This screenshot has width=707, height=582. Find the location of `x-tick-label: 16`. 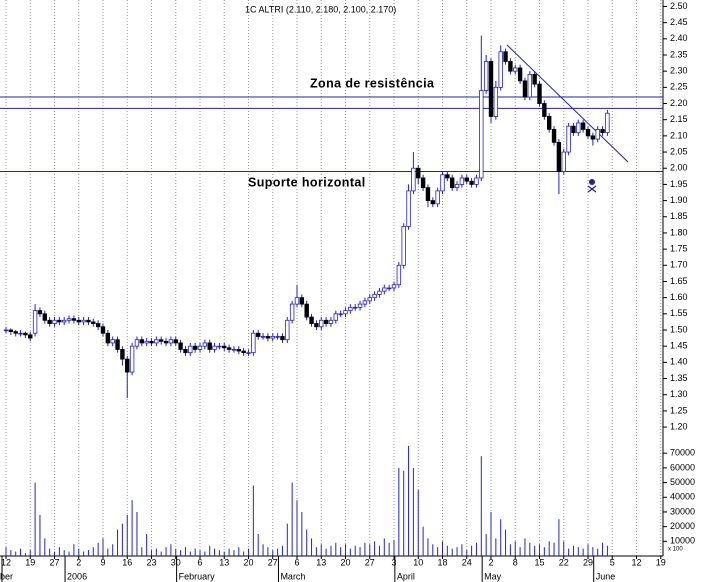

x-tick-label: 16 is located at coordinates (127, 562).